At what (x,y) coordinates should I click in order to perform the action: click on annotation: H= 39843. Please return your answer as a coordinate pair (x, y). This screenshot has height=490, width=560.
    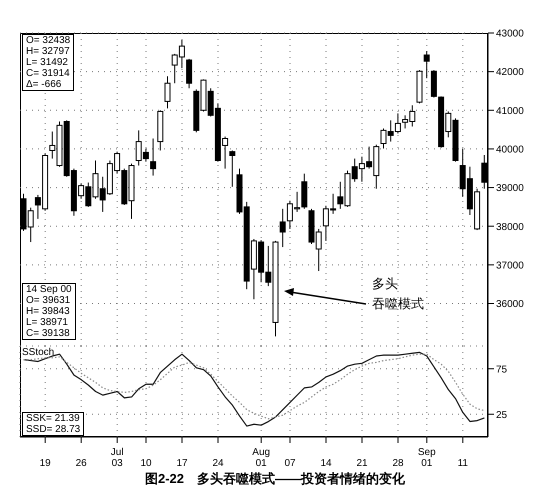
    Looking at the image, I should click on (48, 311).